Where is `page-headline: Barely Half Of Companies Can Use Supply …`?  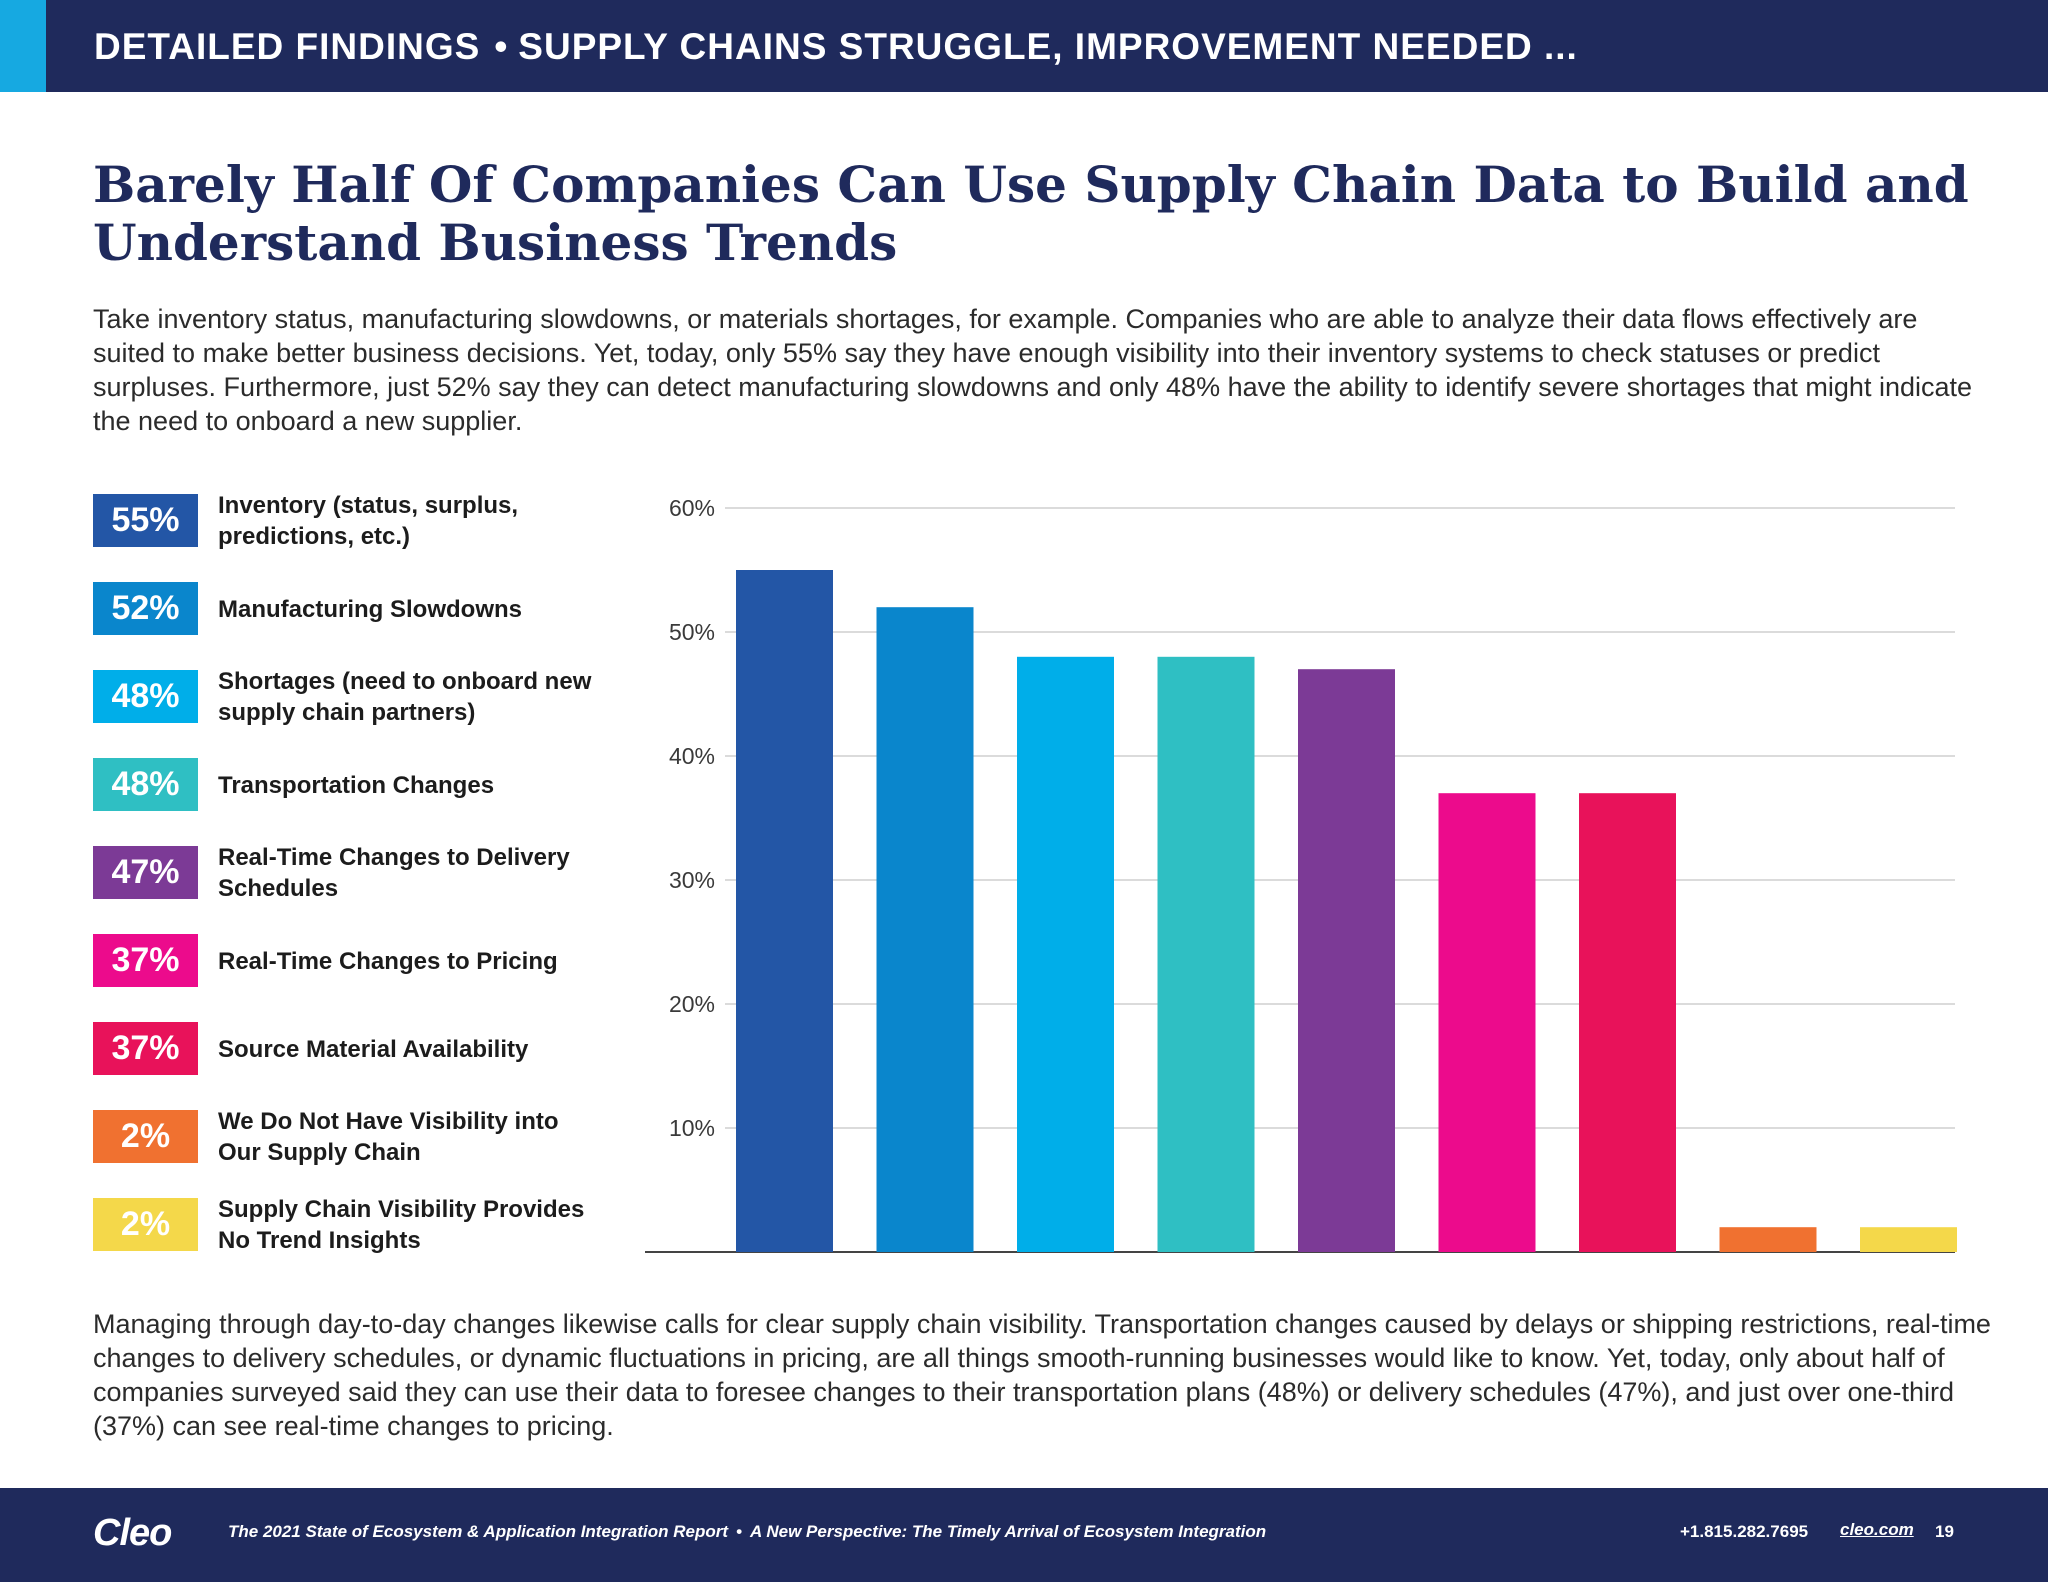
page-headline: Barely Half Of Companies Can Use Supply … is located at coordinates (1031, 213).